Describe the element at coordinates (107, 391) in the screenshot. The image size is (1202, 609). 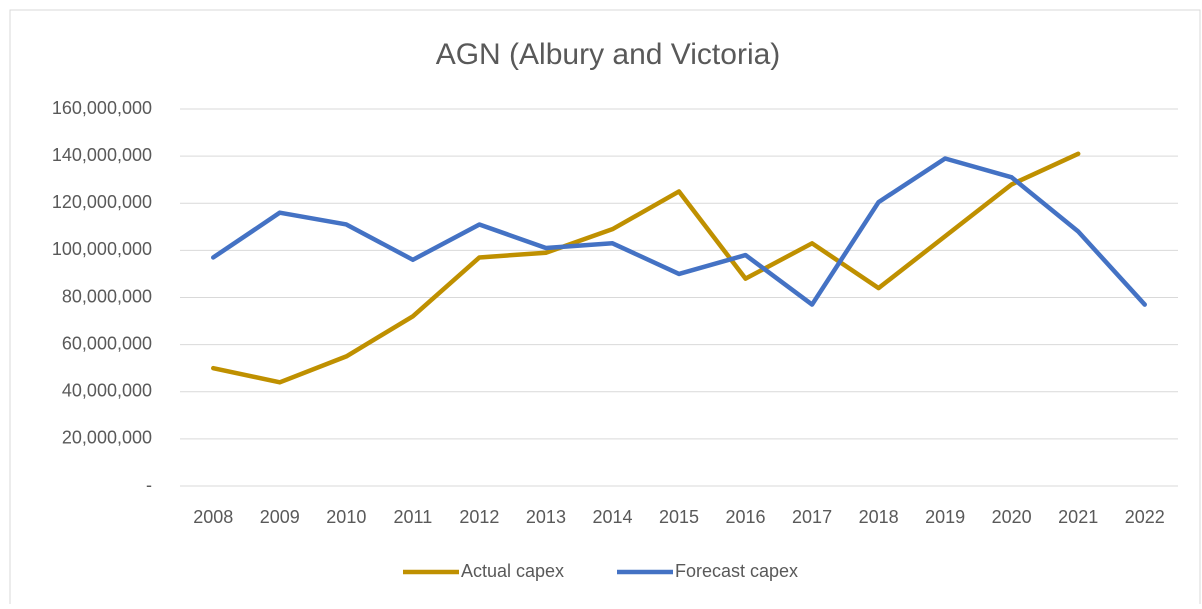
I see `y-tick-label: 40,000,000` at that location.